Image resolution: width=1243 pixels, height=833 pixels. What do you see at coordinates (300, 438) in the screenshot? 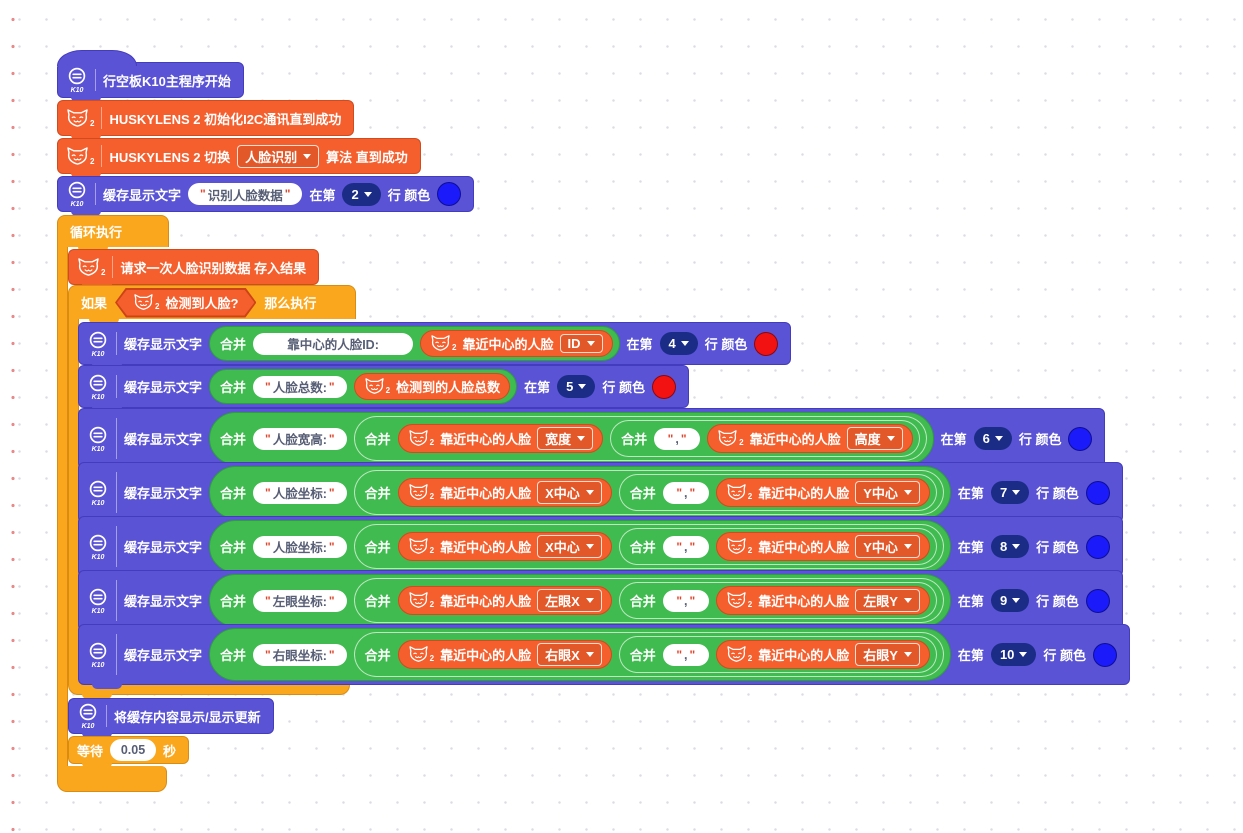
I see `text-input: " 人脸宽高: "` at bounding box center [300, 438].